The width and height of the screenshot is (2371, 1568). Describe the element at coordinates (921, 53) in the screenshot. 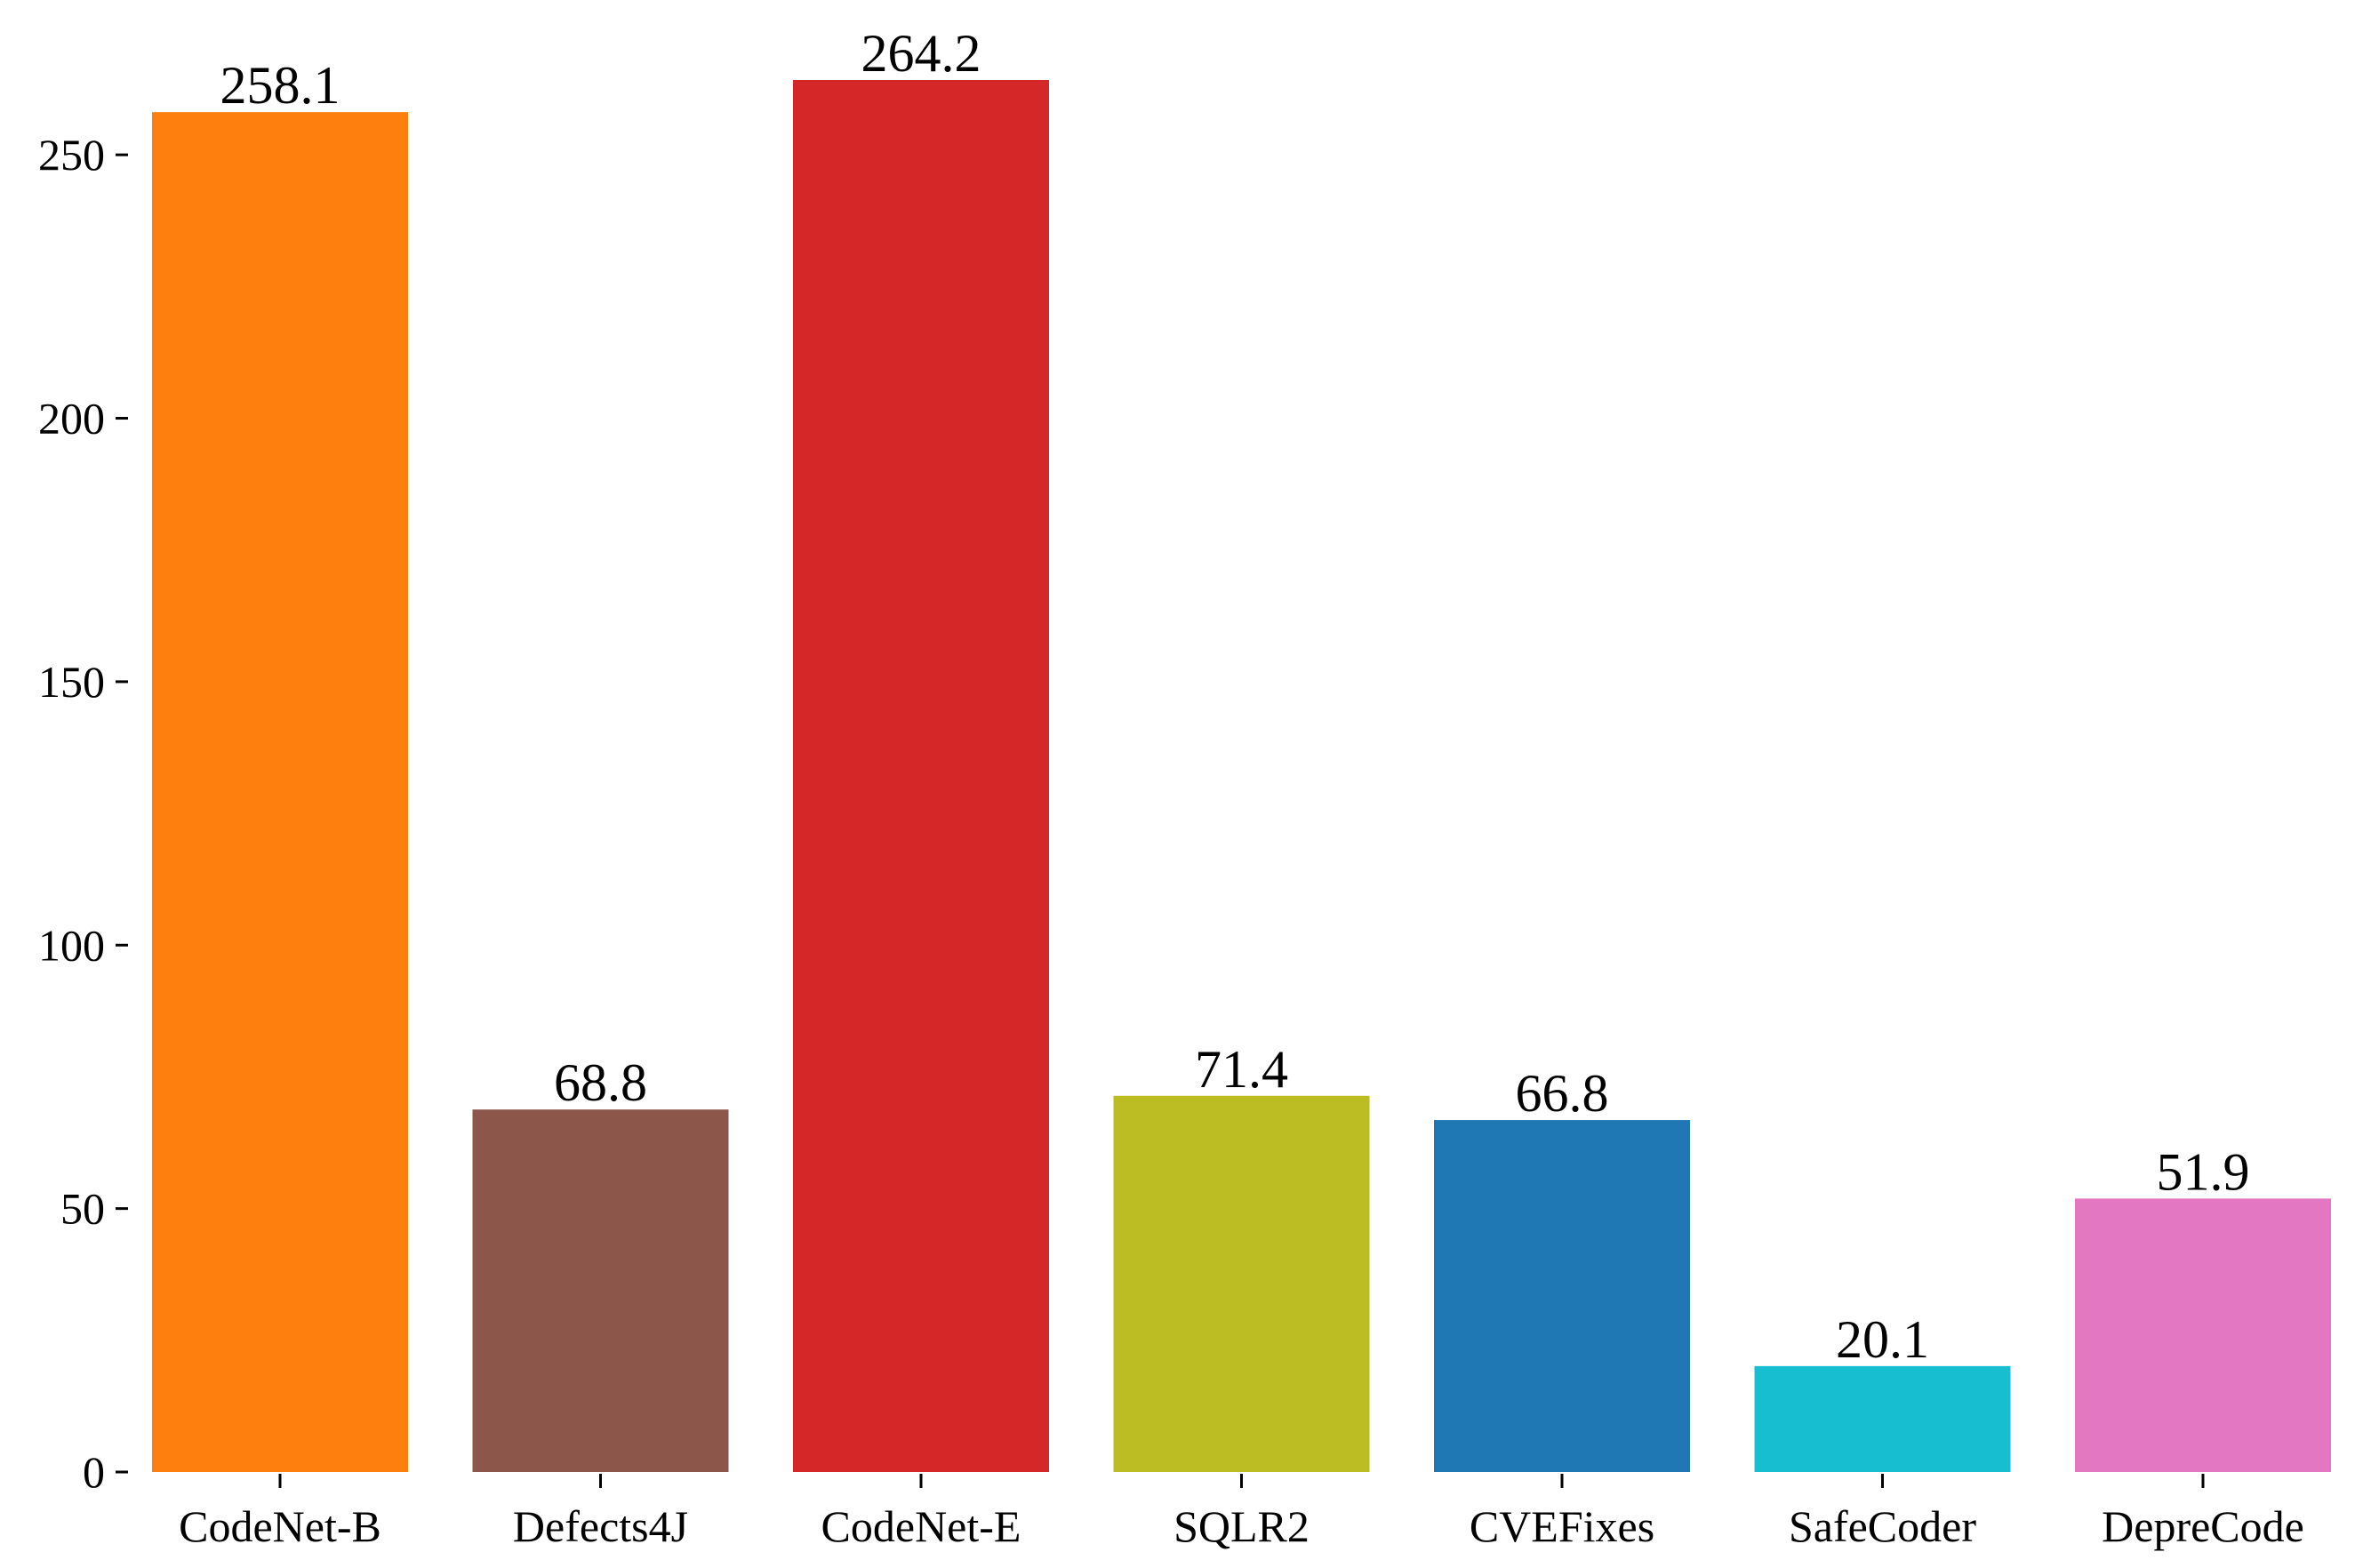

I see `bar-value-label: 264.2` at that location.